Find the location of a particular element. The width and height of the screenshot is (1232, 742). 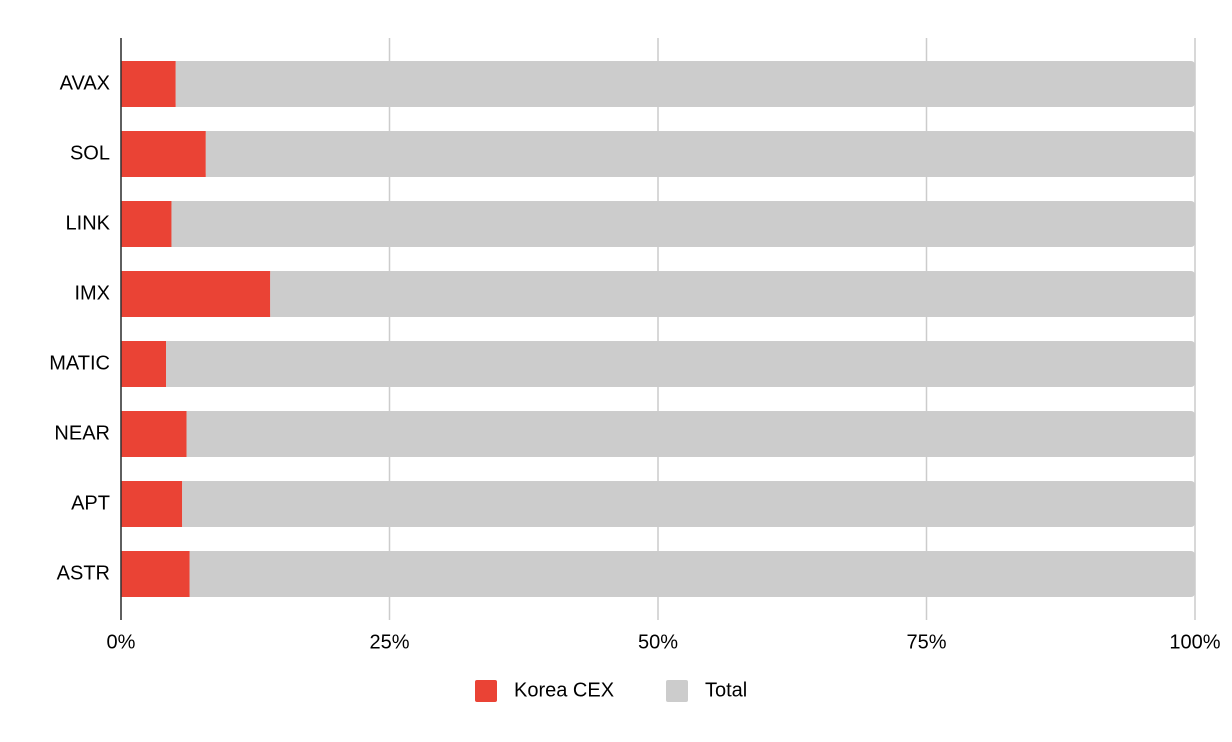

x-tick-label: 50% is located at coordinates (658, 642).